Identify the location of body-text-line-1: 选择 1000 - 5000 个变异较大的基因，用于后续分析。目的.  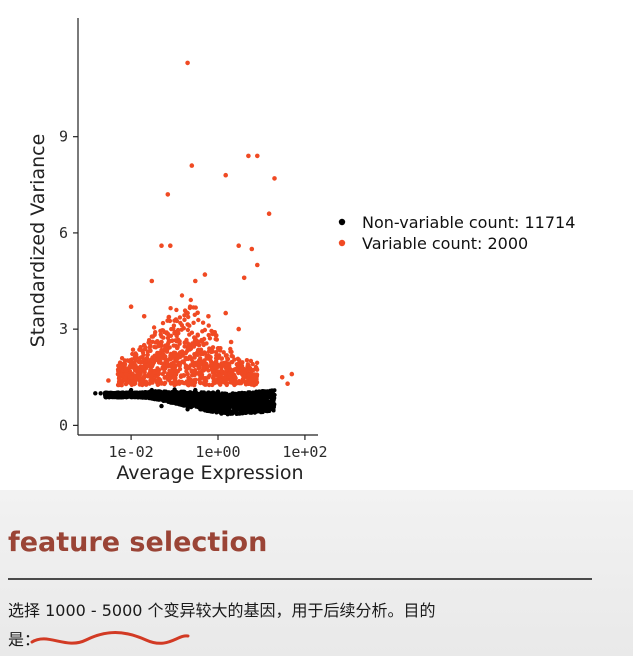
(222, 610).